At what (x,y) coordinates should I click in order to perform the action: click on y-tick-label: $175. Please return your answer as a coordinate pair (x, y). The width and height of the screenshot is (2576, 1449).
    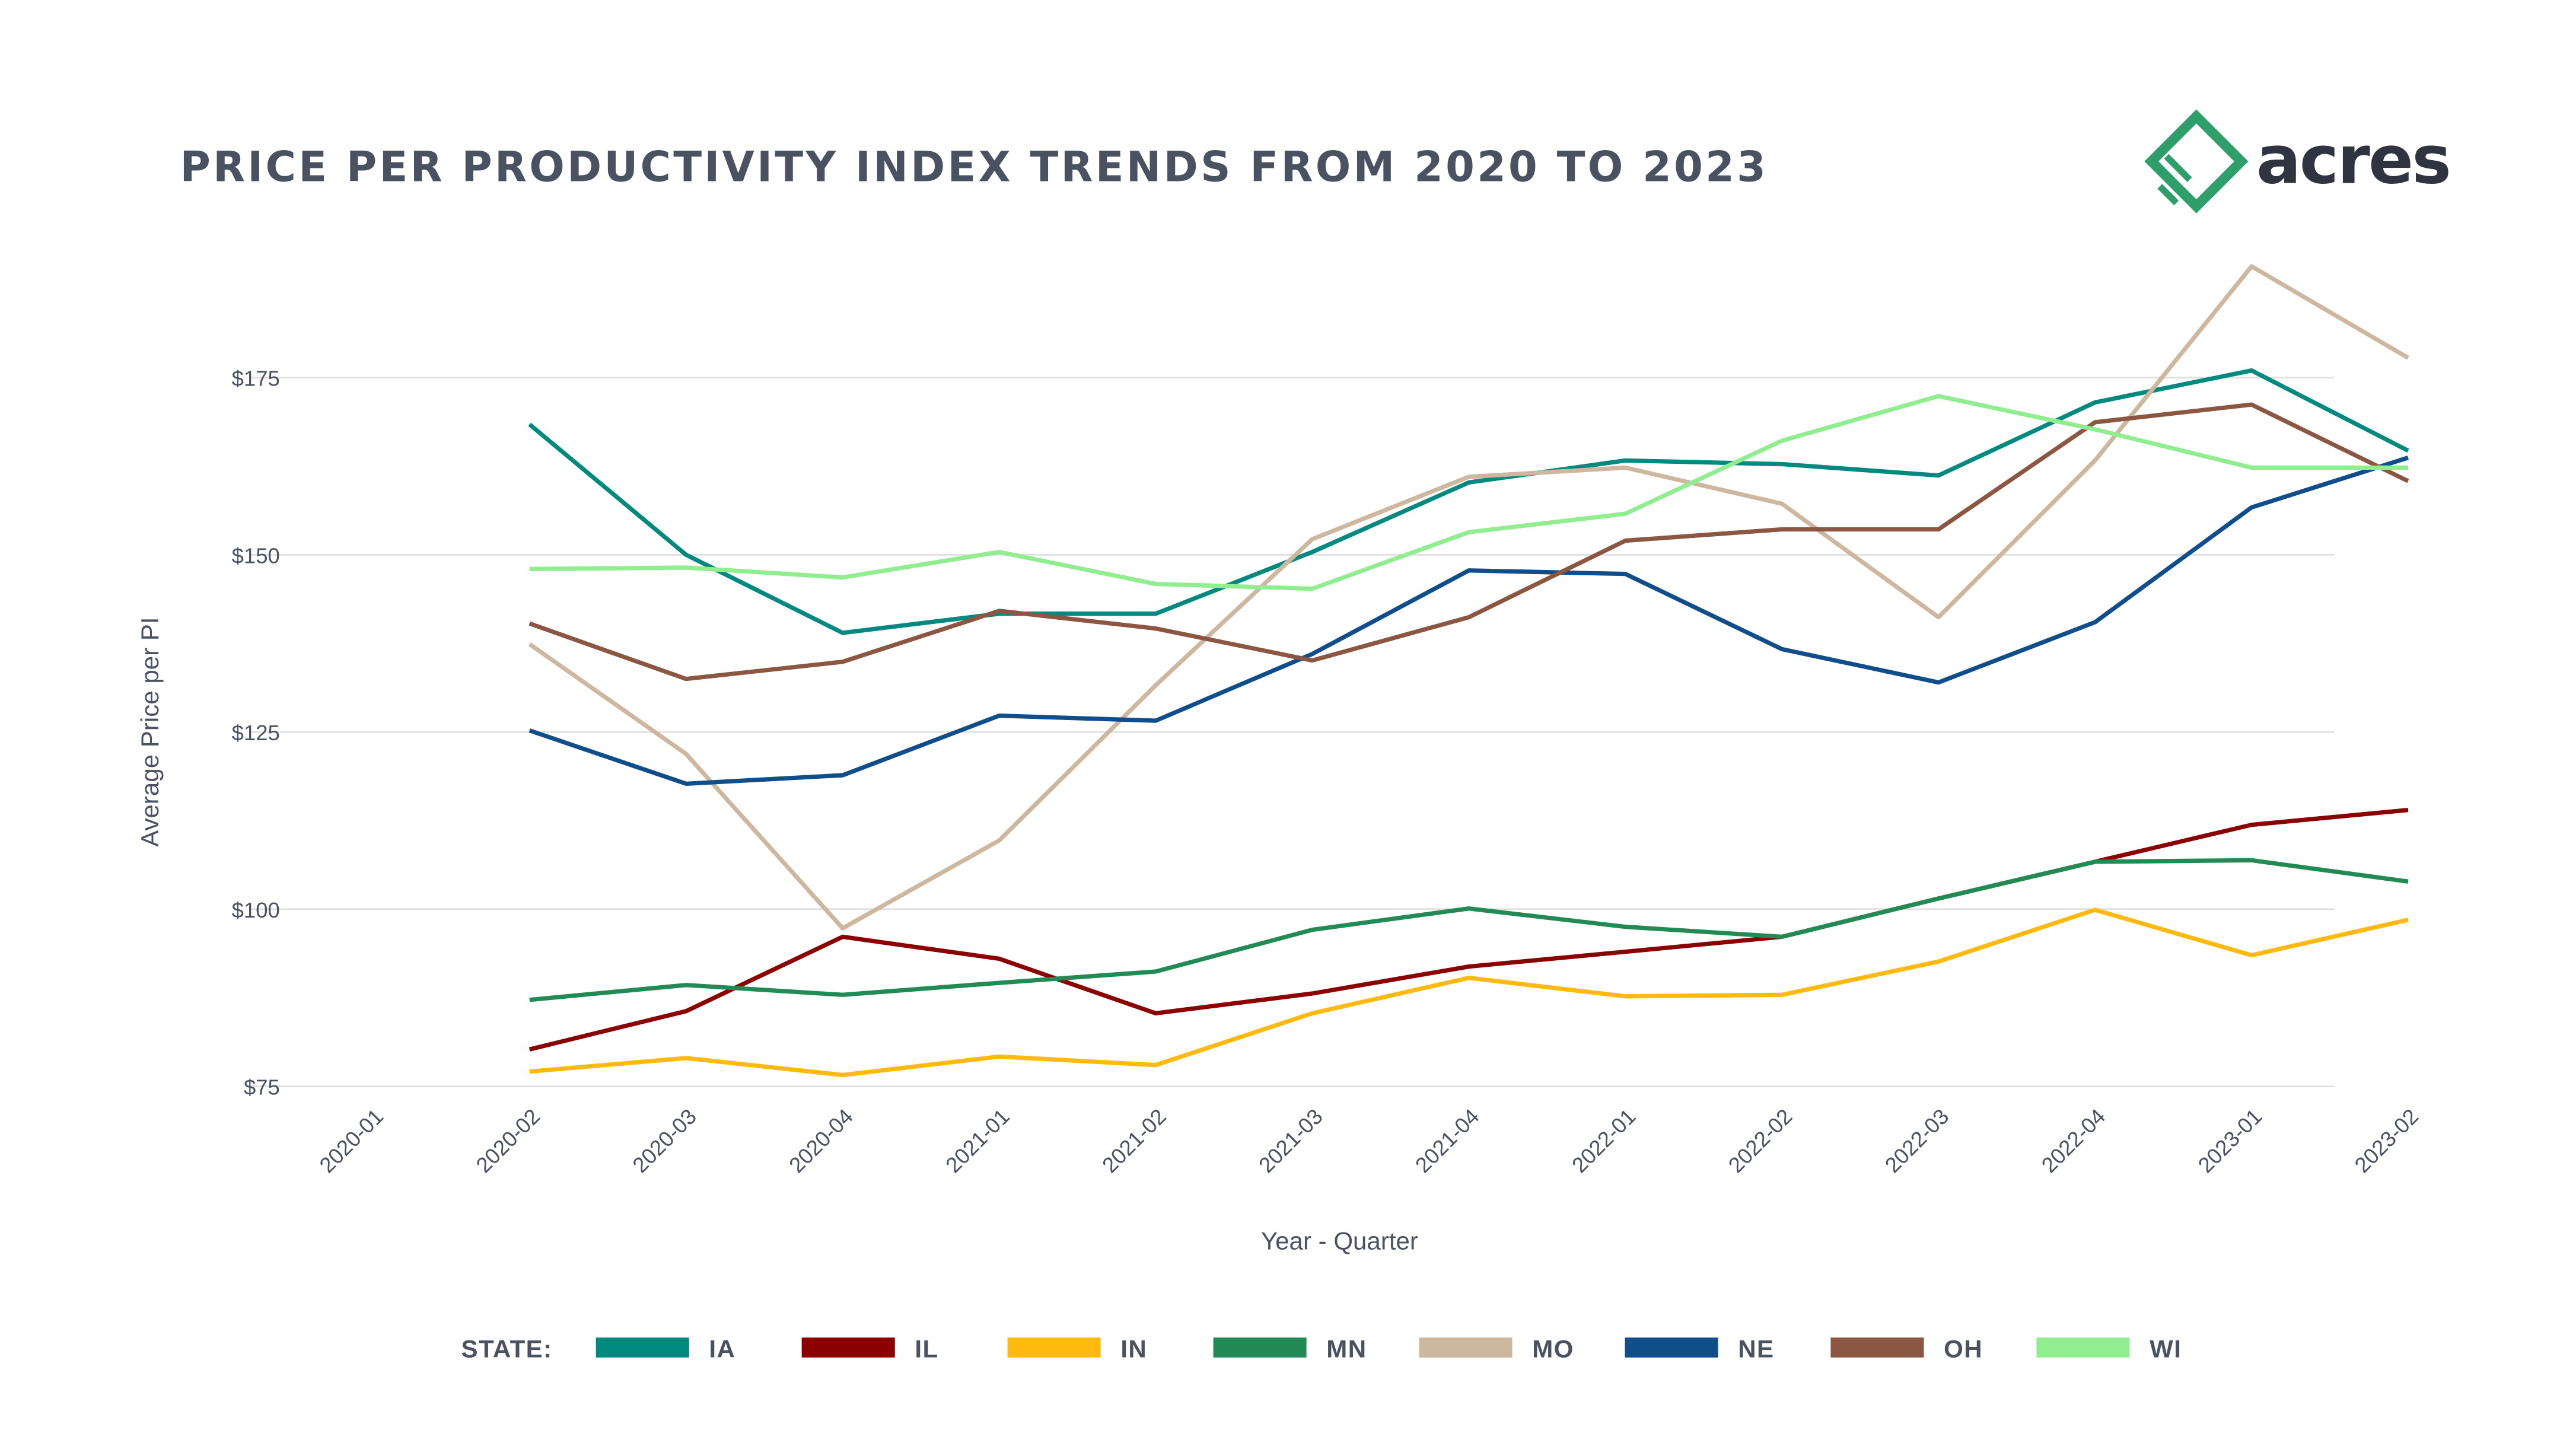
    Looking at the image, I should click on (256, 379).